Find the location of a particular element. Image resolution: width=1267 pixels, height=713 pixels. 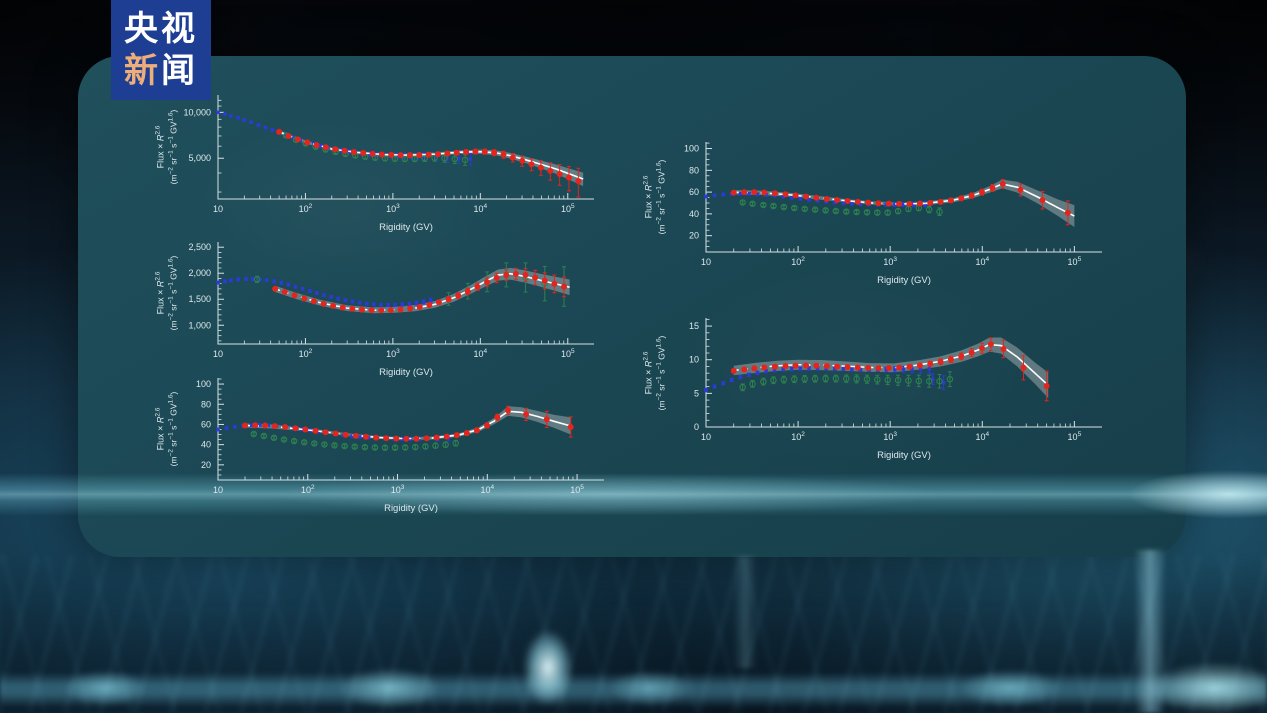

vertical-light-streak-mid is located at coordinates (745, 612).